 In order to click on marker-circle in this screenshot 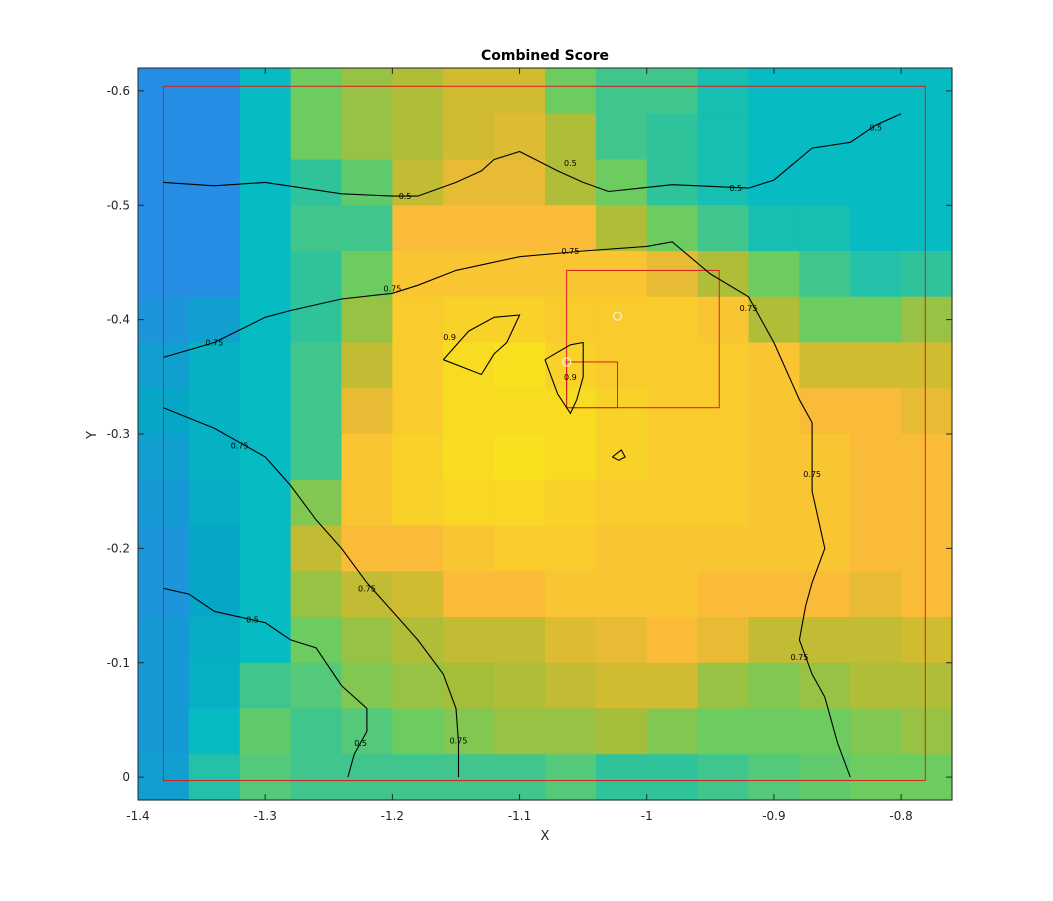, I will do `click(617, 316)`.